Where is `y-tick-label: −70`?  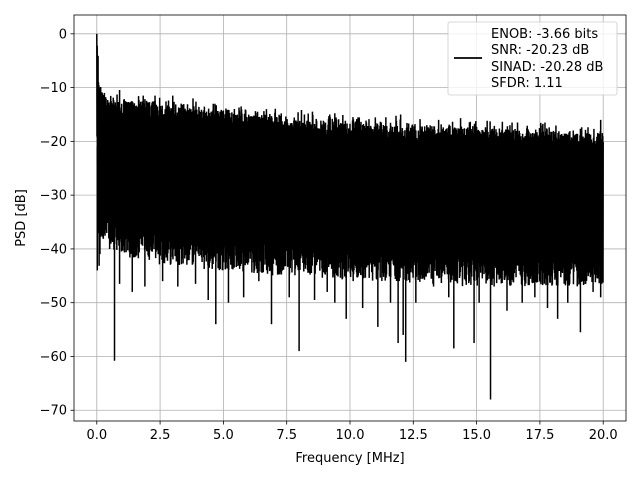
y-tick-label: −70 is located at coordinates (53, 411).